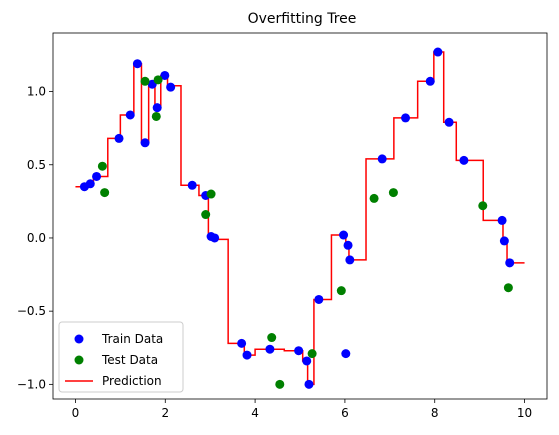  I want to click on legend: Train Data Test Data Prediction, so click(121, 357).